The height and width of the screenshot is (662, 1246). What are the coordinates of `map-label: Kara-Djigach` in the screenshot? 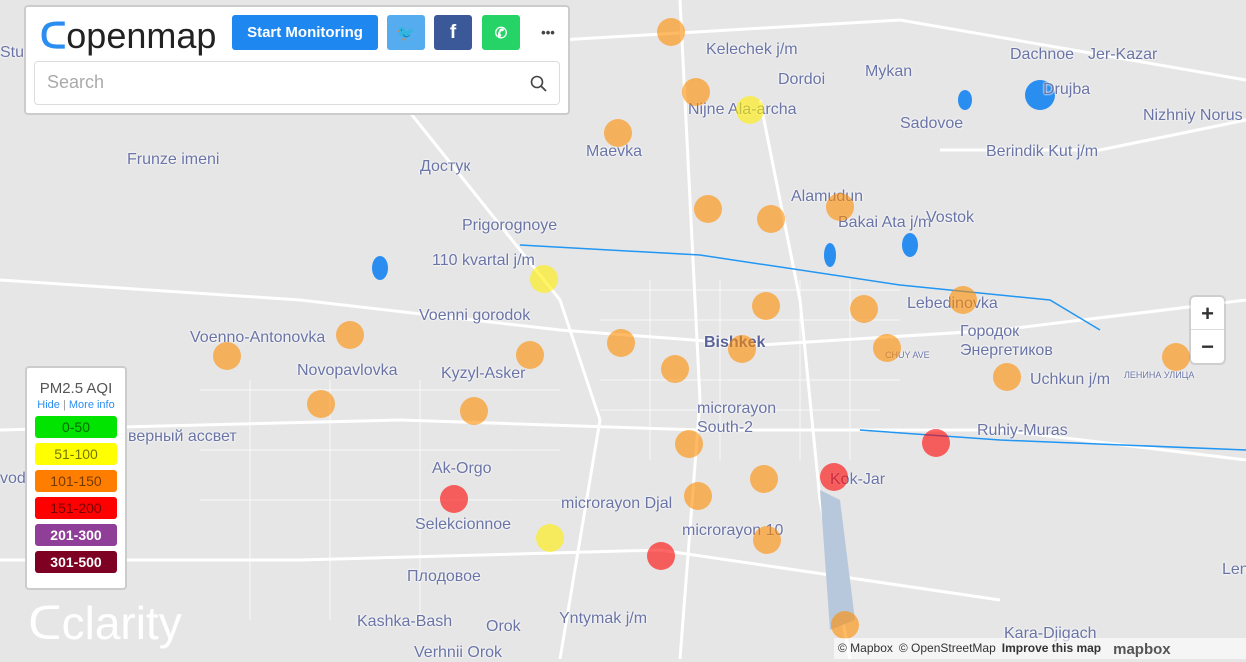 It's located at (1050, 633).